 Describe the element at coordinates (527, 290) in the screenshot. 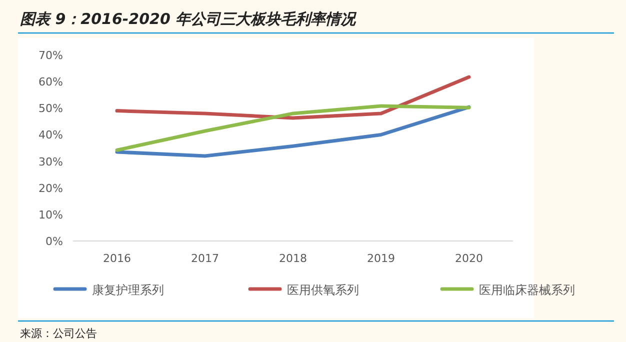

I see `legend-label: 医用临床器械系列` at that location.